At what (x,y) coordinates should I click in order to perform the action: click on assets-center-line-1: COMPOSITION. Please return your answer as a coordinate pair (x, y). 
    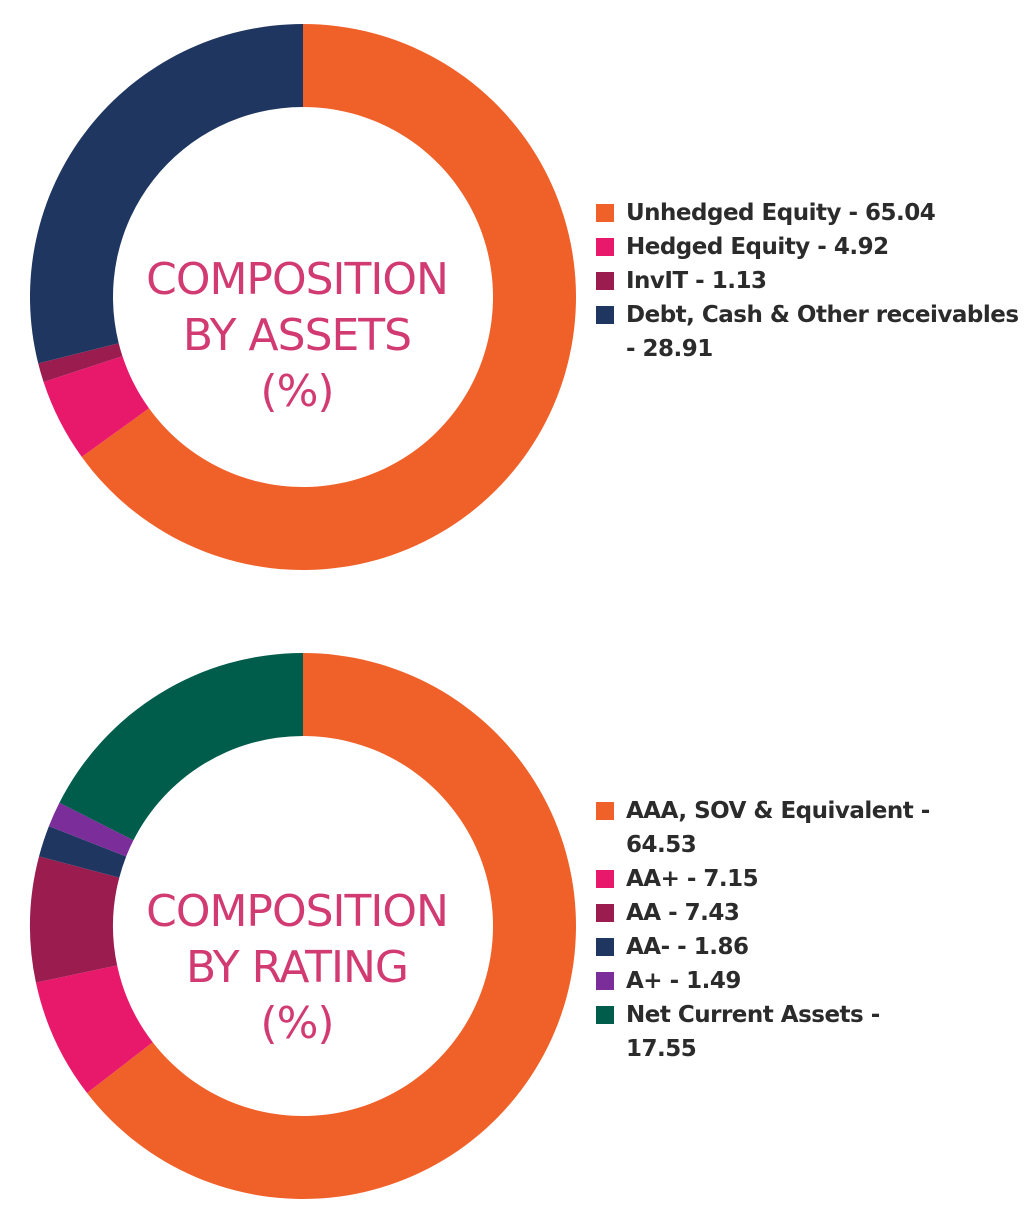
    Looking at the image, I should click on (297, 279).